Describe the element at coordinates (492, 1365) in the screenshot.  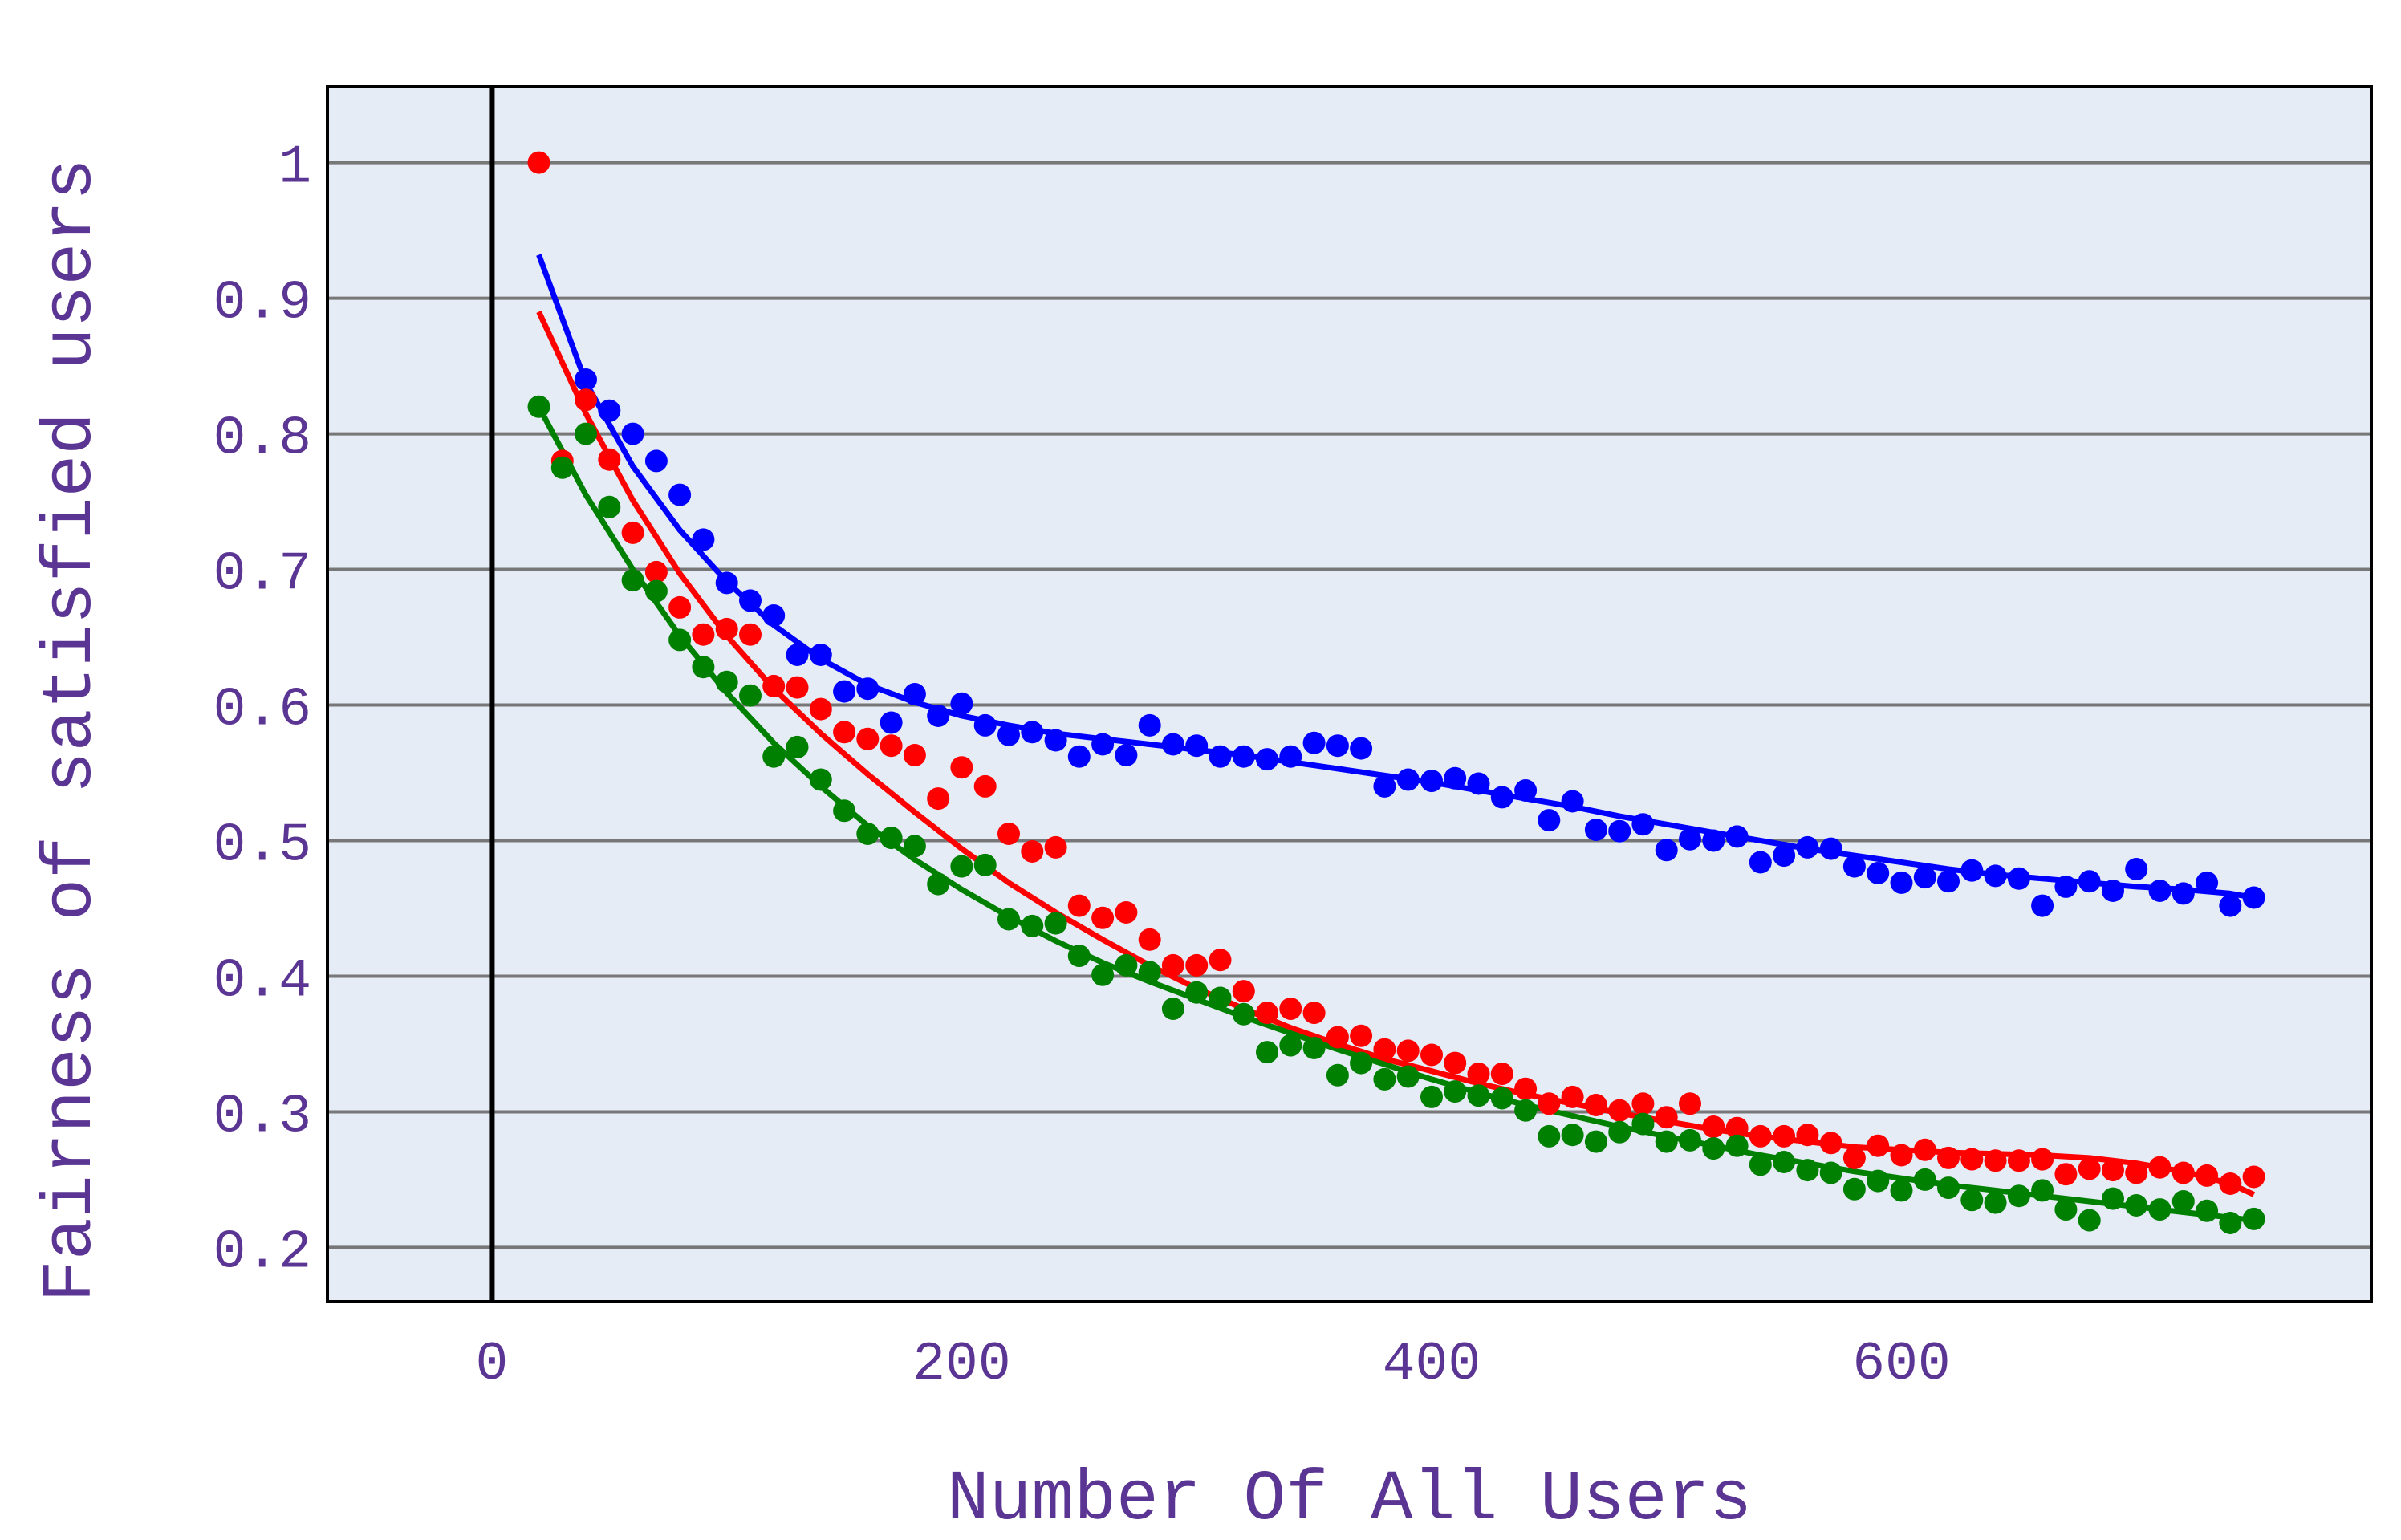
I see `x-tick-label: 0` at that location.